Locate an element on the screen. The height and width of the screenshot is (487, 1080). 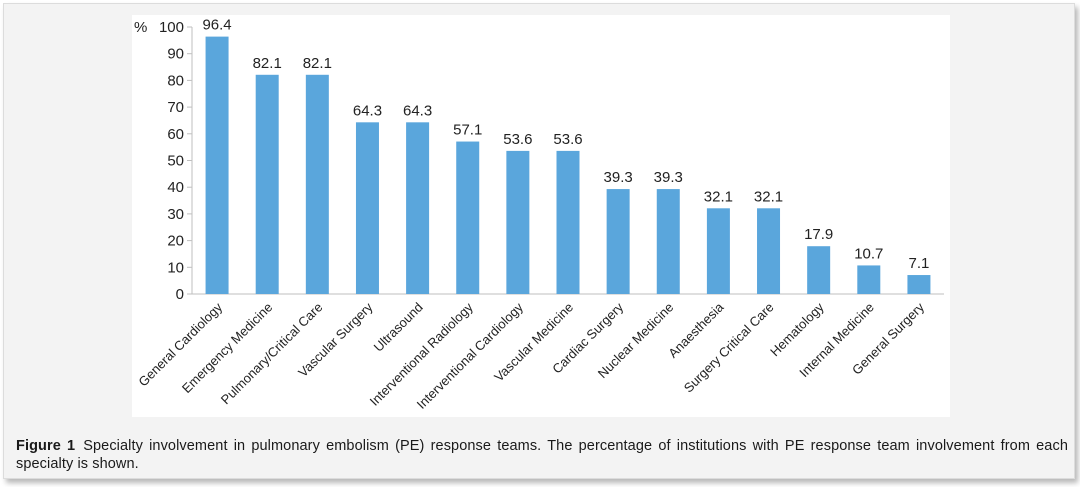
category-label: Emergency Medicine is located at coordinates (227, 348).